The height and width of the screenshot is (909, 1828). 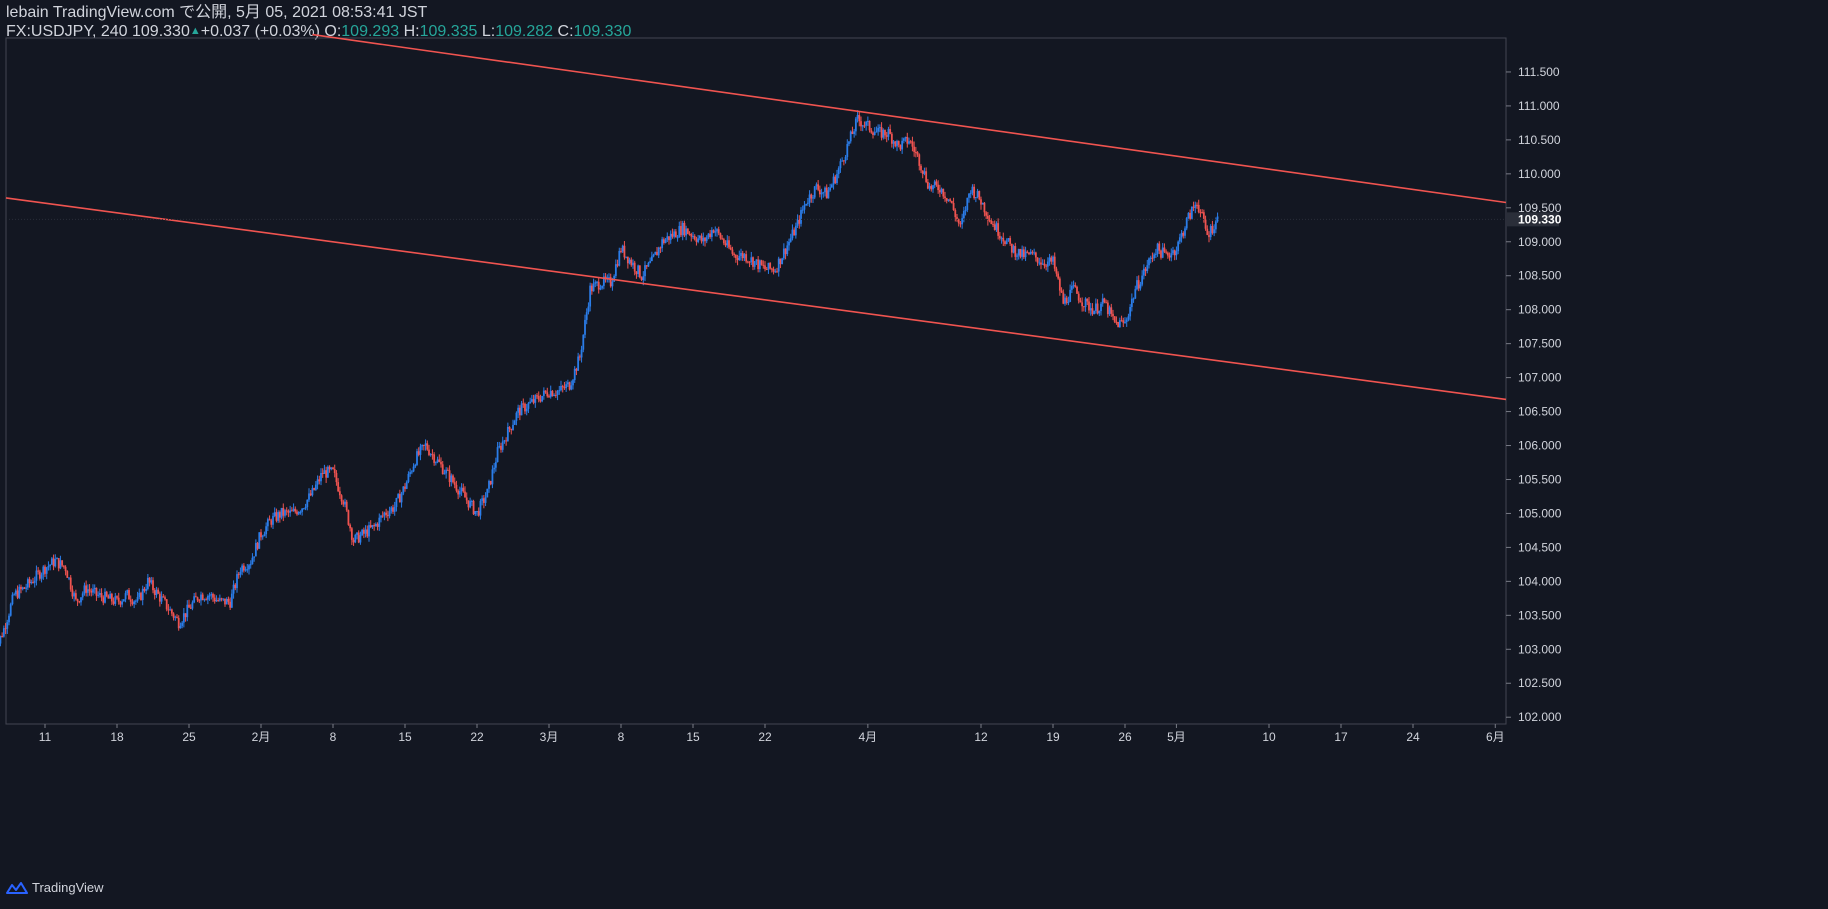 What do you see at coordinates (1540, 479) in the screenshot?
I see `y-tick-label: 105.500` at bounding box center [1540, 479].